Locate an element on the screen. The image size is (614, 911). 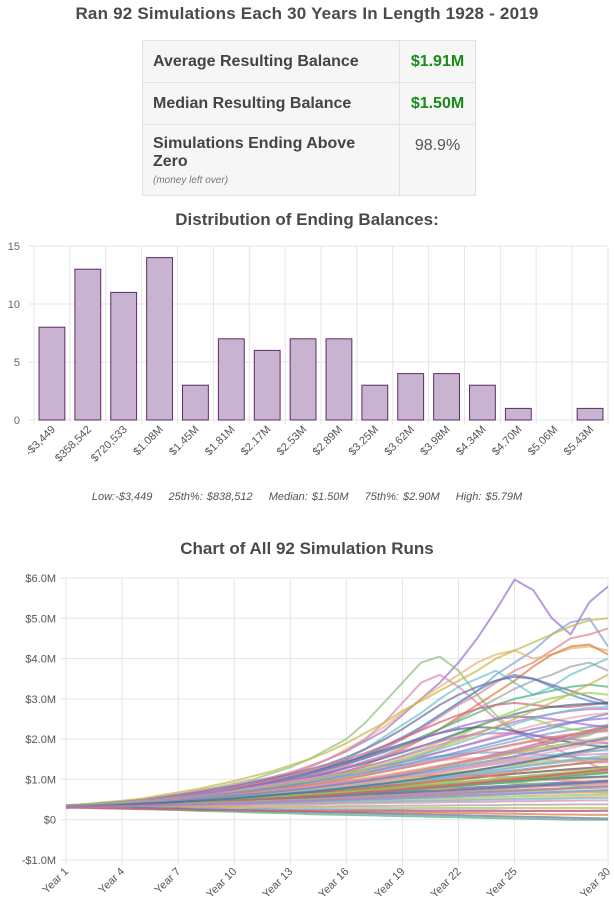
x-tick-label: Year 10 is located at coordinates (221, 883).